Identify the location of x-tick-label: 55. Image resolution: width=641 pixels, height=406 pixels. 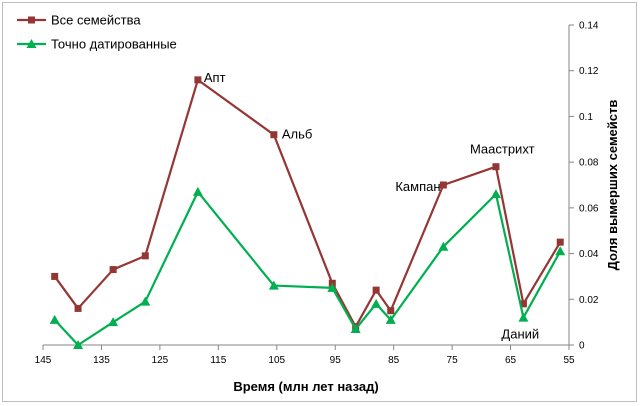
(569, 360).